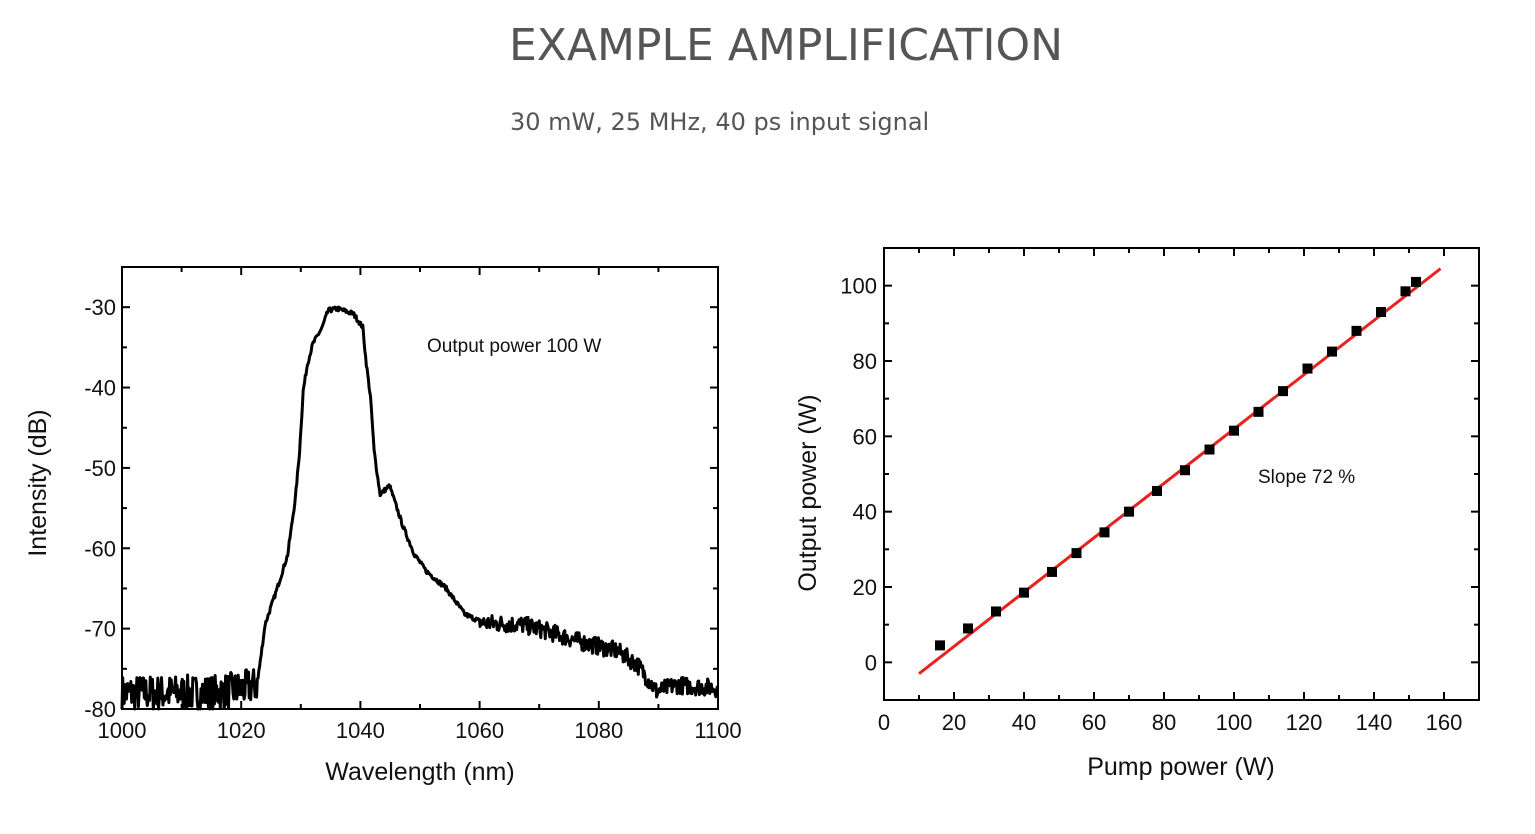 The width and height of the screenshot is (1535, 834). What do you see at coordinates (241, 730) in the screenshot?
I see `x-tick-label: 1020` at bounding box center [241, 730].